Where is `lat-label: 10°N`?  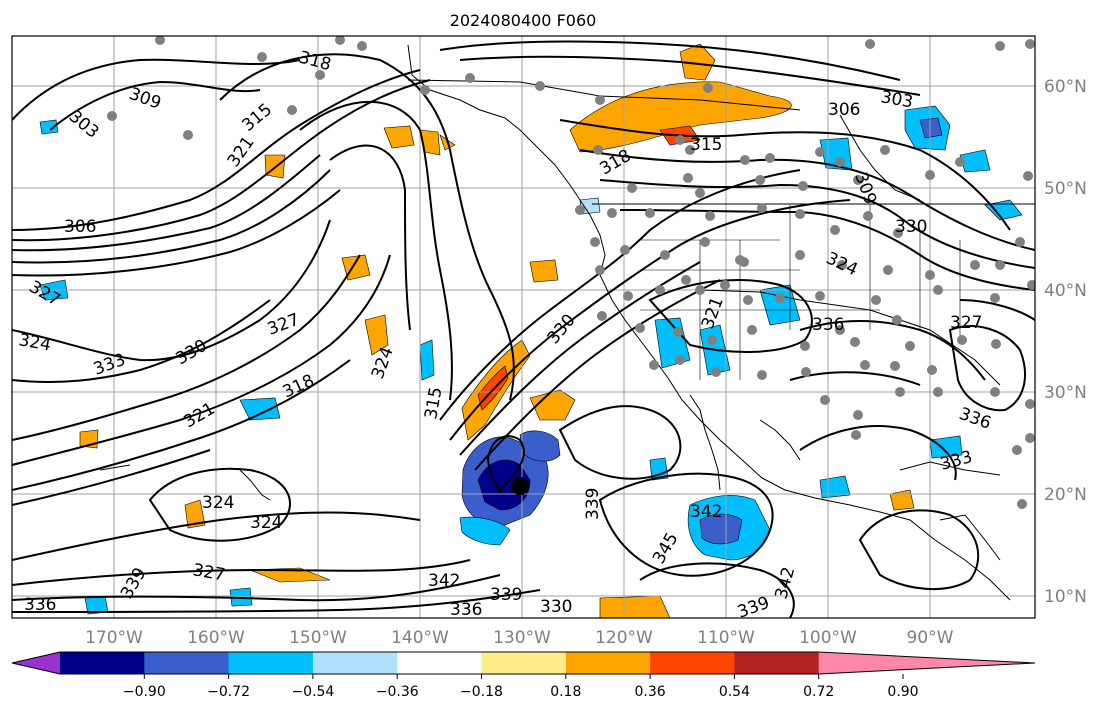 lat-label: 10°N is located at coordinates (1065, 597).